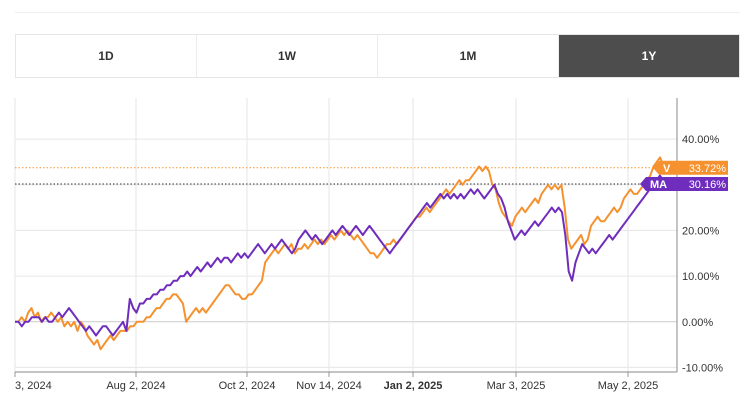  Describe the element at coordinates (328, 386) in the screenshot. I see `x-tick-label: Nov 14, 2024` at that location.